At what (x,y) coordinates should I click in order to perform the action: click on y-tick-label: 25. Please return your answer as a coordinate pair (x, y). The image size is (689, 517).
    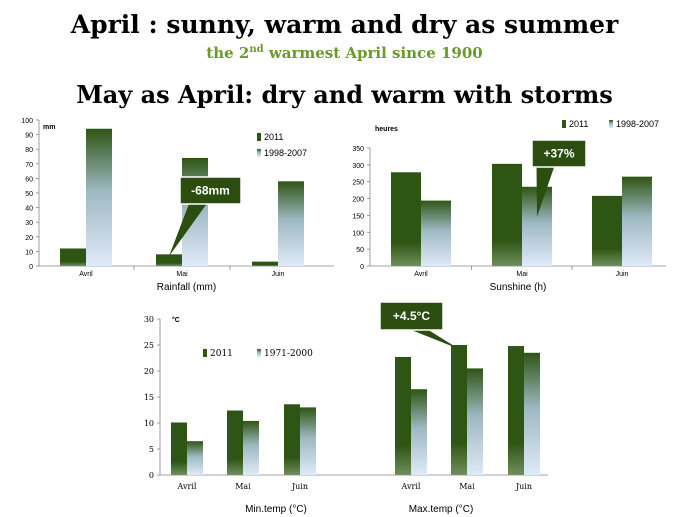
    Looking at the image, I should click on (149, 345).